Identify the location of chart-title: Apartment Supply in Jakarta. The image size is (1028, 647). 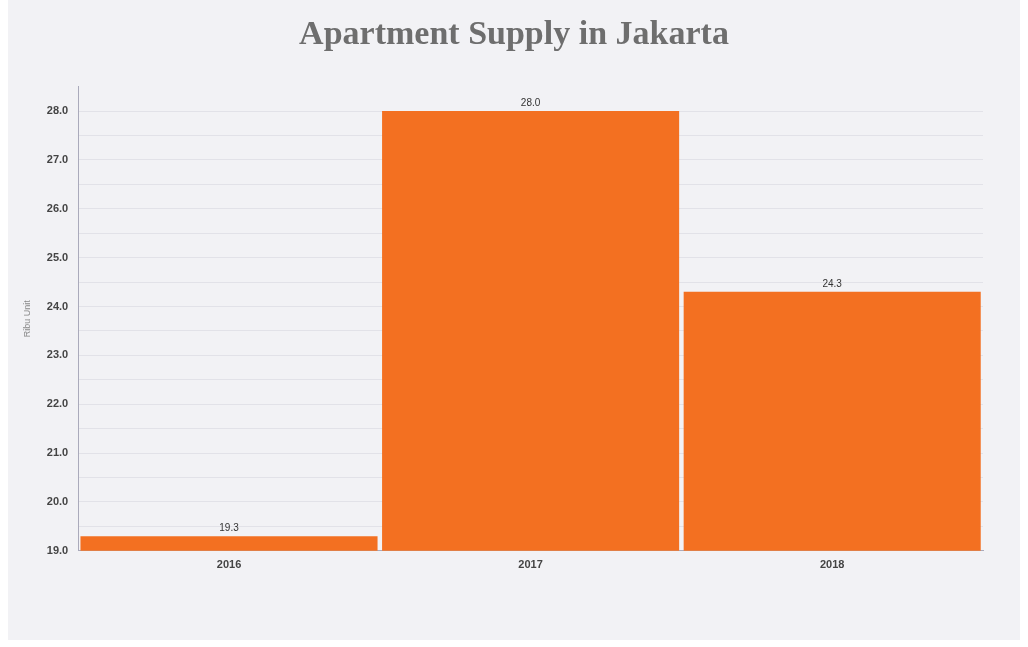
(514, 33).